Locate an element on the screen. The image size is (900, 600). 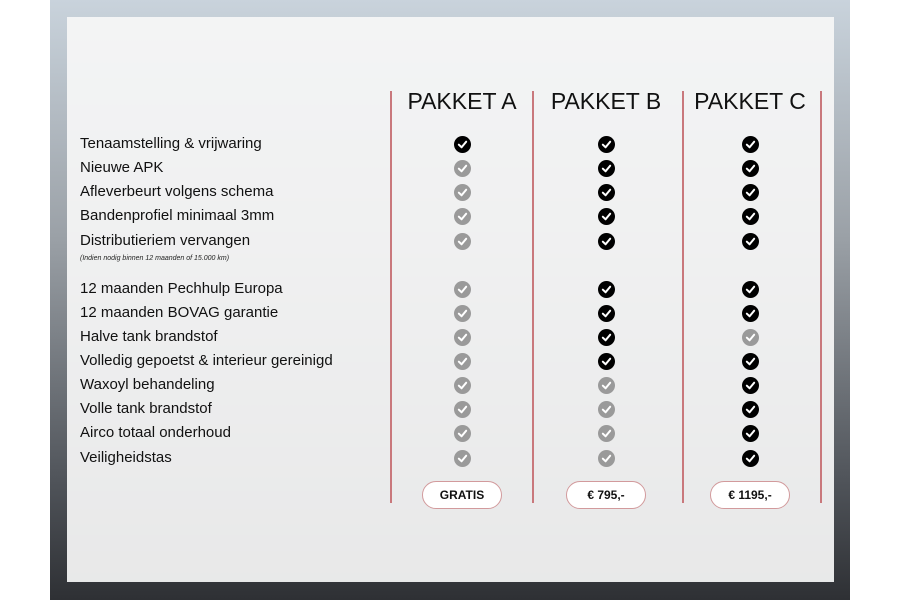
feature-label: 12 maanden BOVAG garantie is located at coordinates (179, 312).